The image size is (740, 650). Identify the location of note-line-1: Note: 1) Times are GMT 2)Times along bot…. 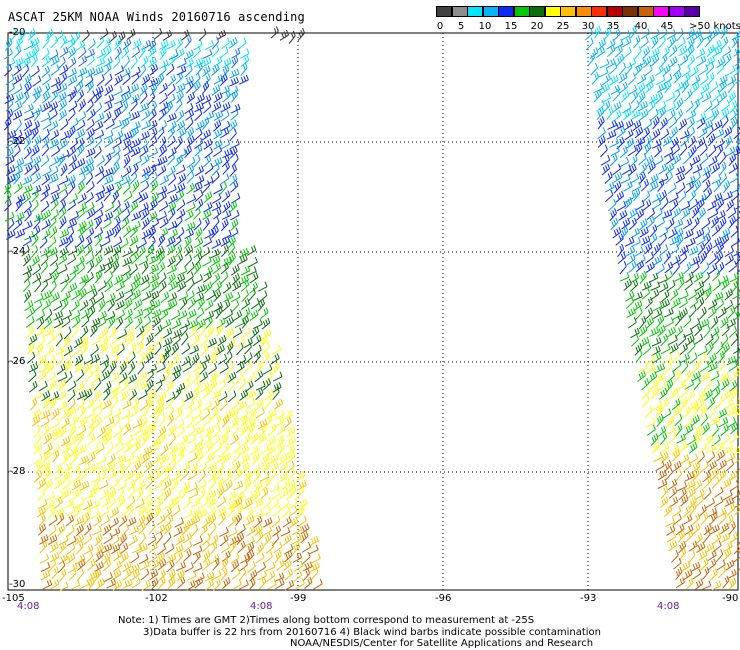
(326, 620).